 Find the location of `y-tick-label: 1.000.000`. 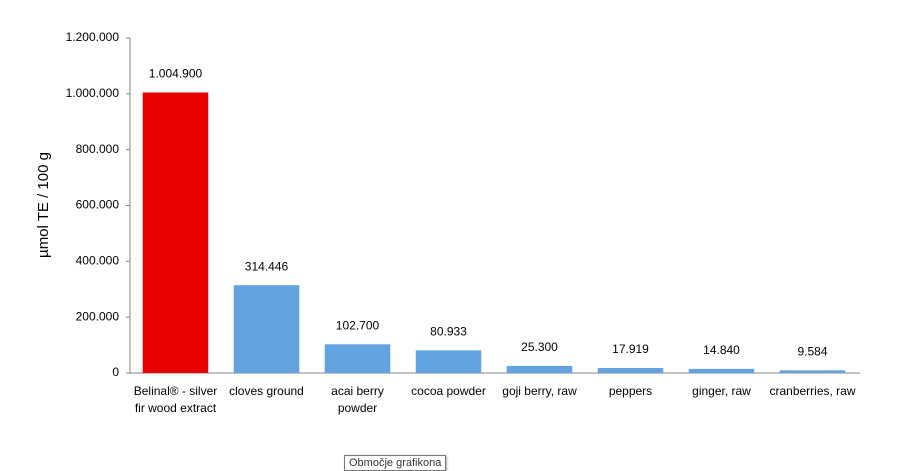

y-tick-label: 1.000.000 is located at coordinates (93, 93).